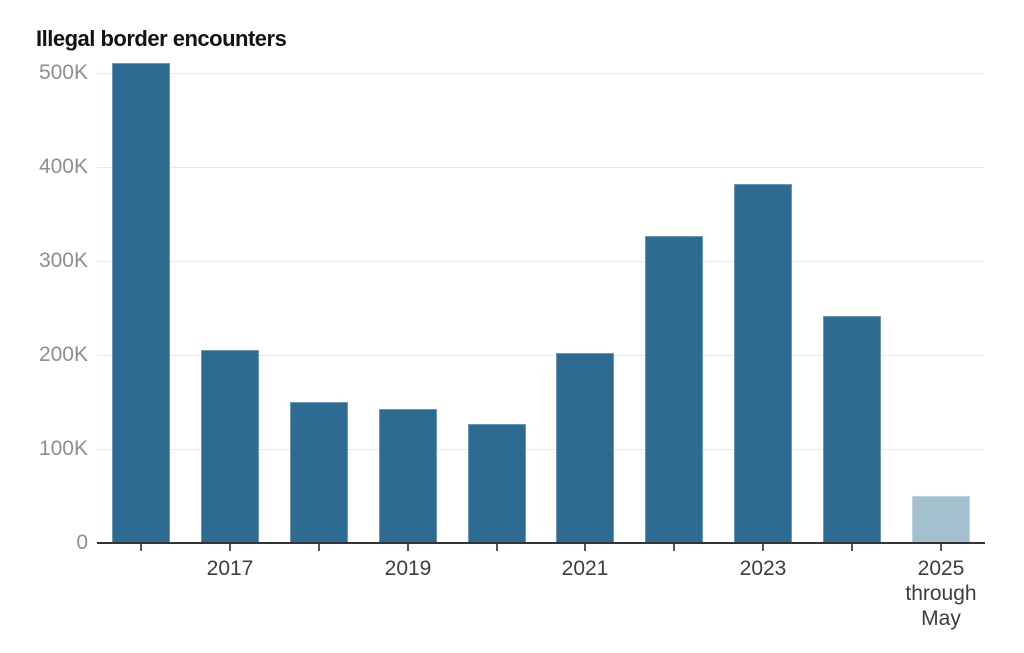 This screenshot has width=1024, height=653. What do you see at coordinates (674, 547) in the screenshot?
I see `x-tick-mark-2022` at bounding box center [674, 547].